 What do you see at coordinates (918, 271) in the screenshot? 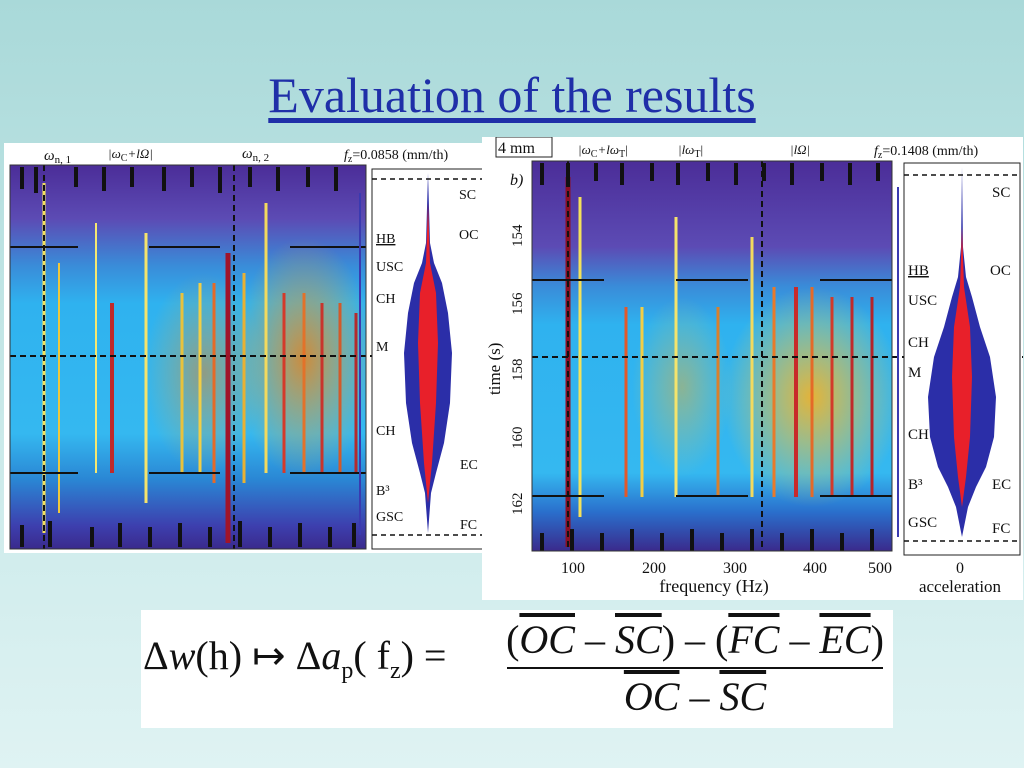
I see `stage-b-hb: HB` at bounding box center [918, 271].